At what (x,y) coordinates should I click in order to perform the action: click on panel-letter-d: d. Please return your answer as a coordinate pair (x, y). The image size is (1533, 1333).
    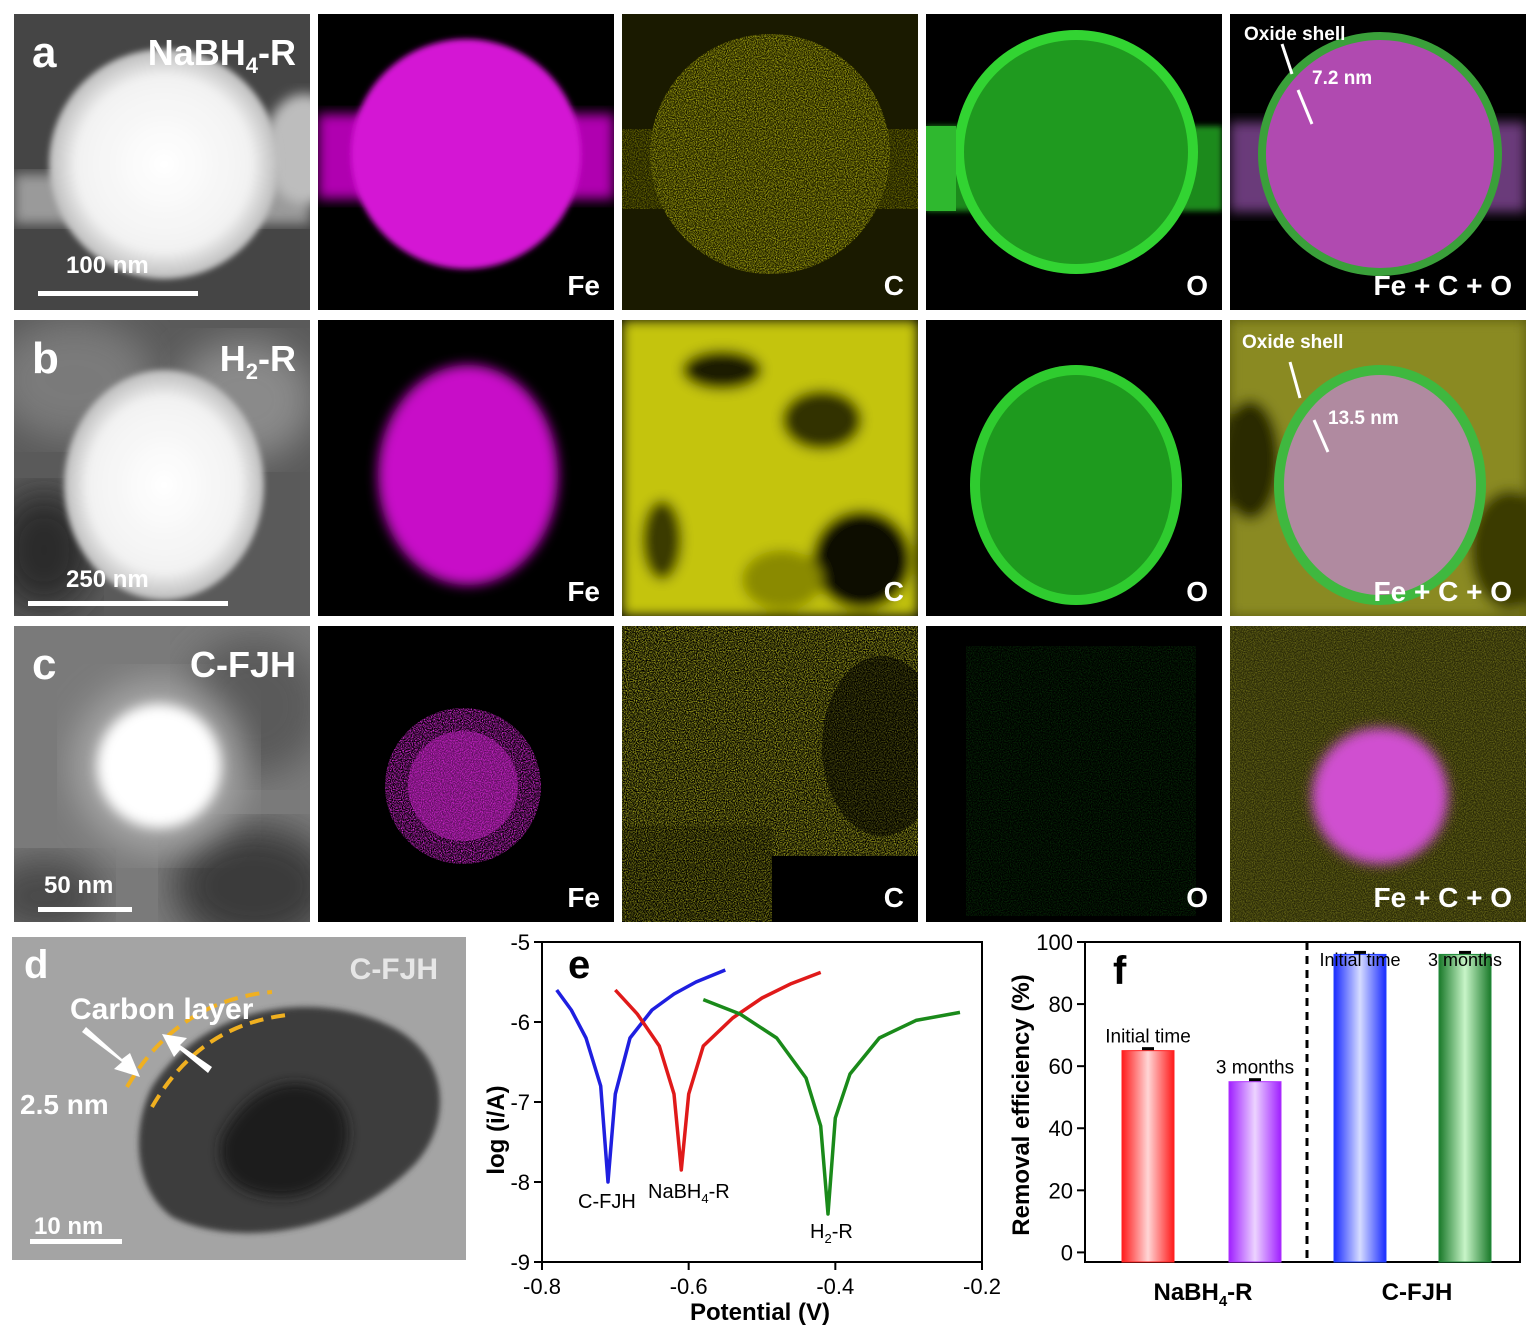
    Looking at the image, I should click on (36, 965).